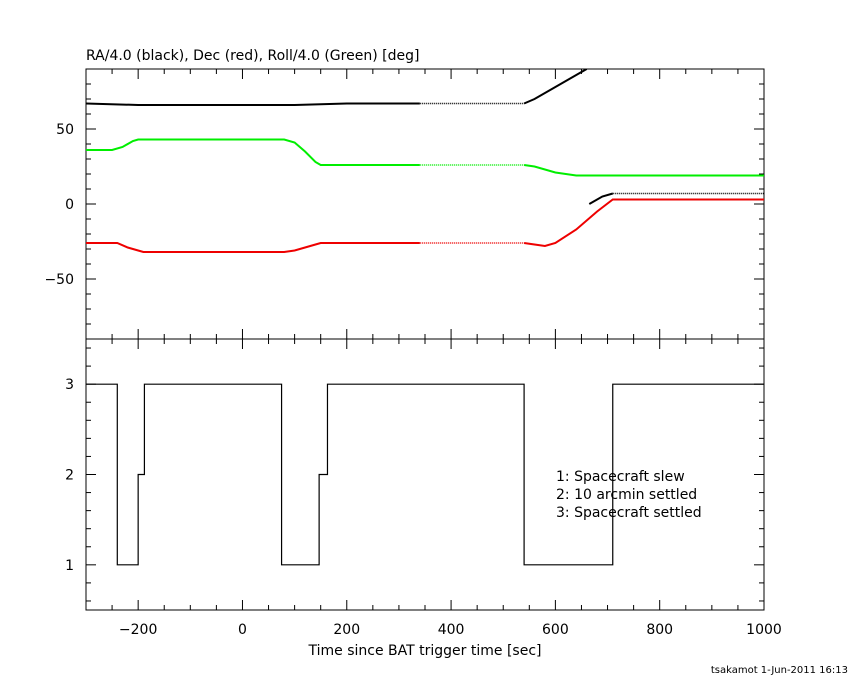  Describe the element at coordinates (346, 630) in the screenshot. I see `x-tick-label: 200` at that location.